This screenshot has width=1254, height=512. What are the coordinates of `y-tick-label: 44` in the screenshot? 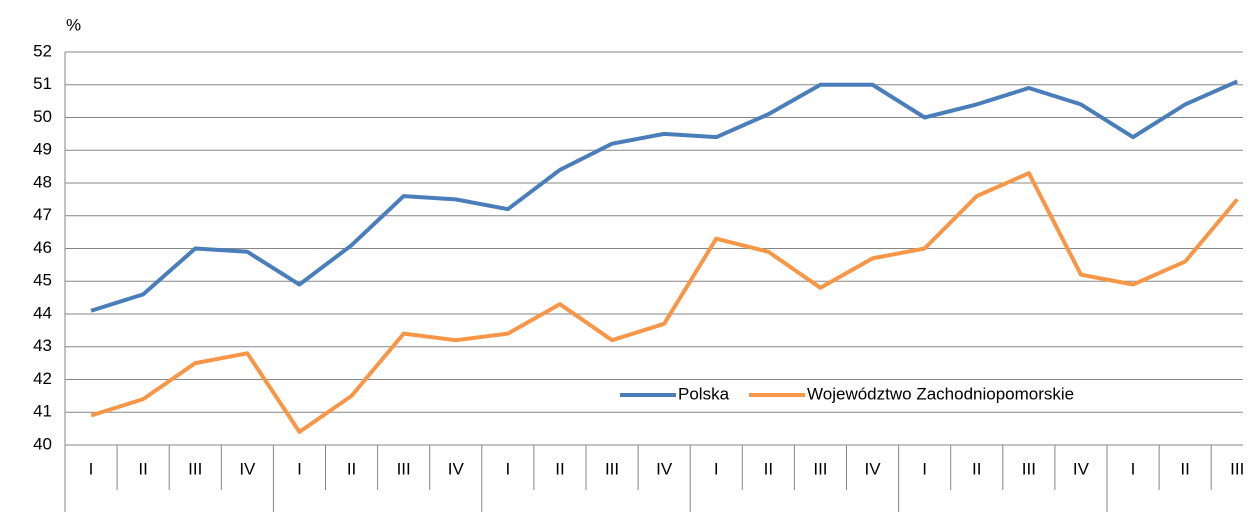 It's located at (42, 312).